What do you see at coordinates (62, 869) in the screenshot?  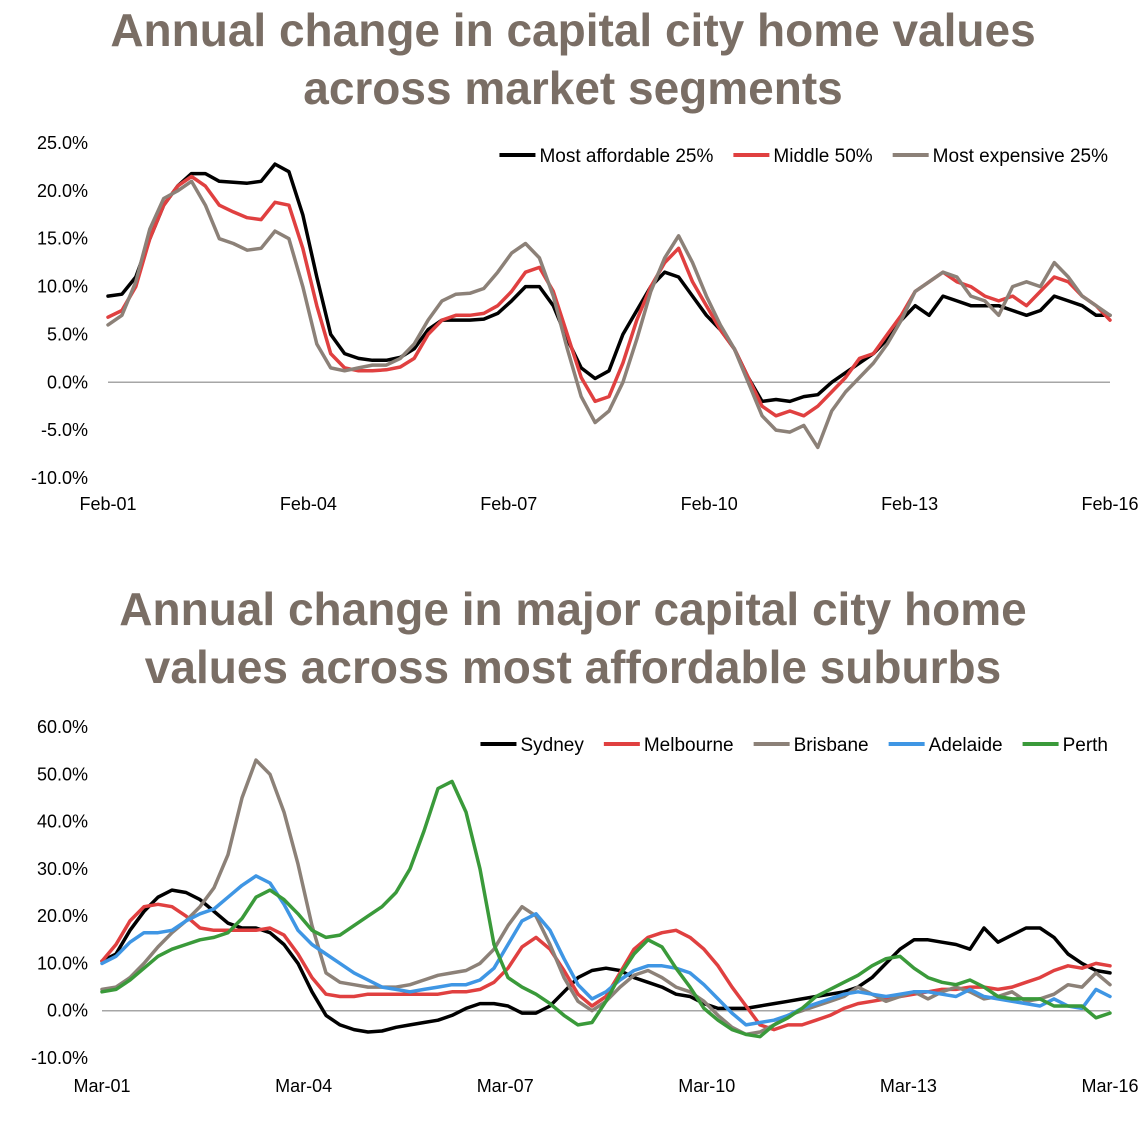 I see `y-tick-label: 30.0%` at bounding box center [62, 869].